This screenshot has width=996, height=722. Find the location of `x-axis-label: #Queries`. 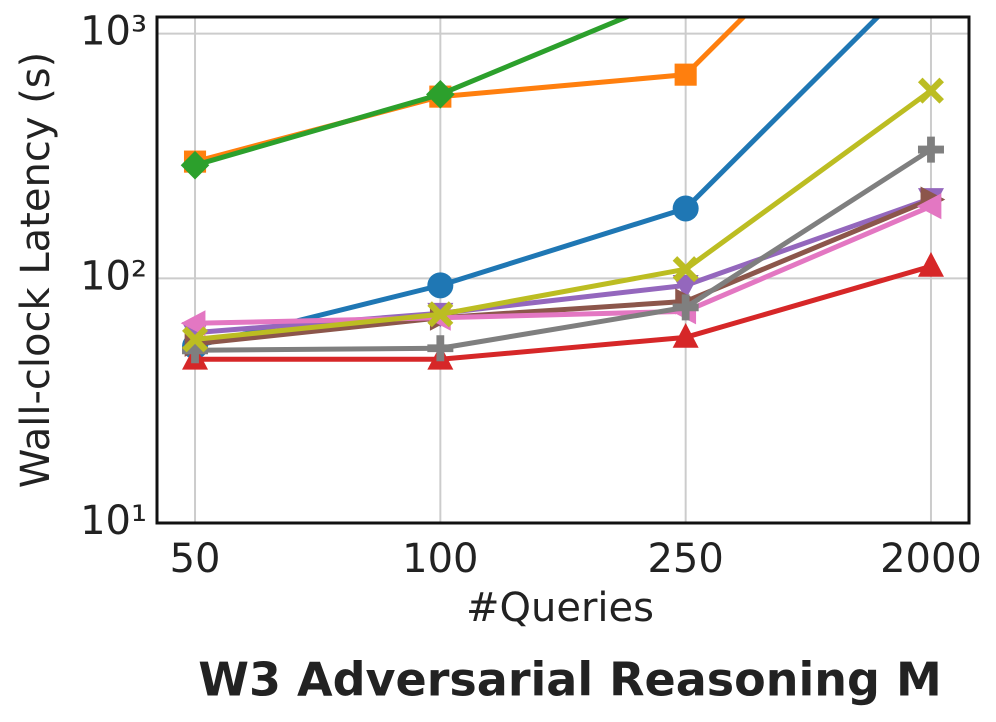

x-axis-label: #Queries is located at coordinates (560, 608).